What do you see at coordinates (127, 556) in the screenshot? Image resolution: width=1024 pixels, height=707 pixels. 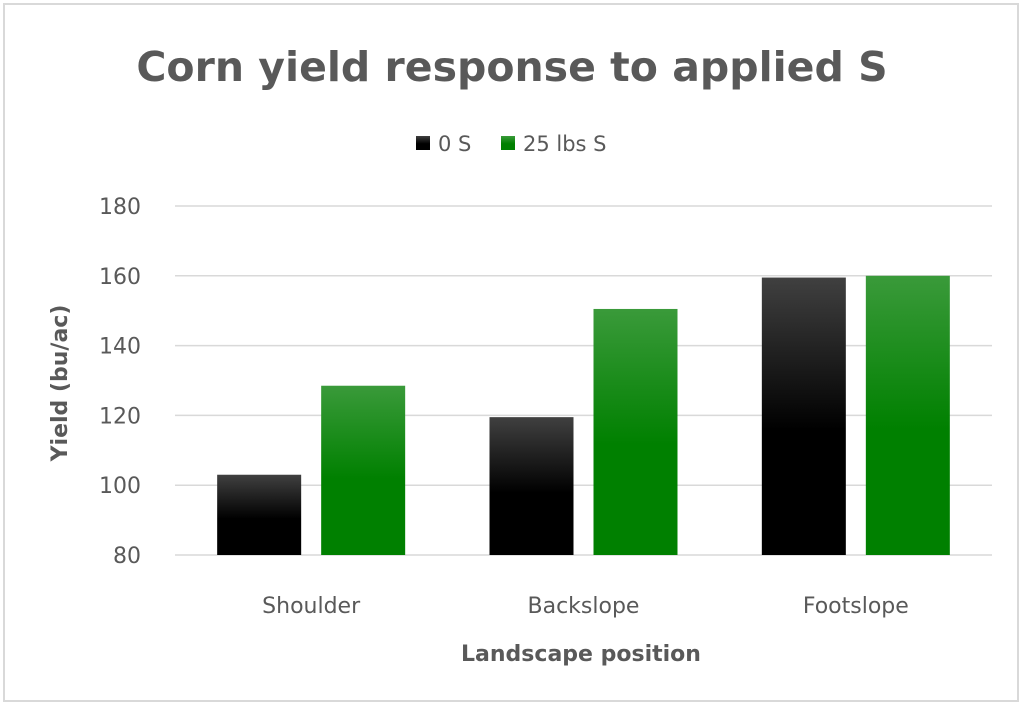 I see `y-tick-label: 80` at bounding box center [127, 556].